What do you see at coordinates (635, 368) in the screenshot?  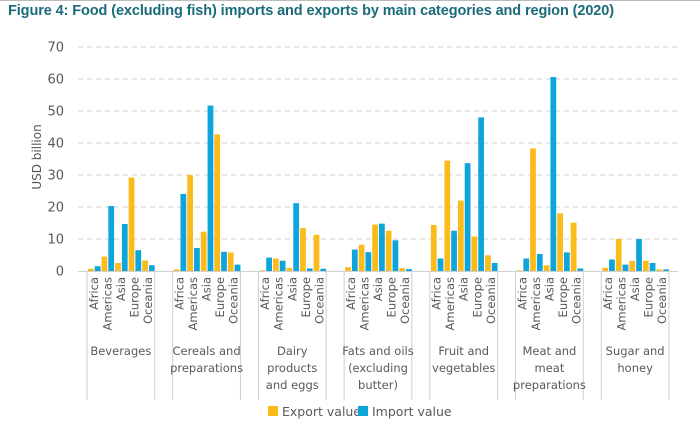 I see `x-category-label: honey` at bounding box center [635, 368].